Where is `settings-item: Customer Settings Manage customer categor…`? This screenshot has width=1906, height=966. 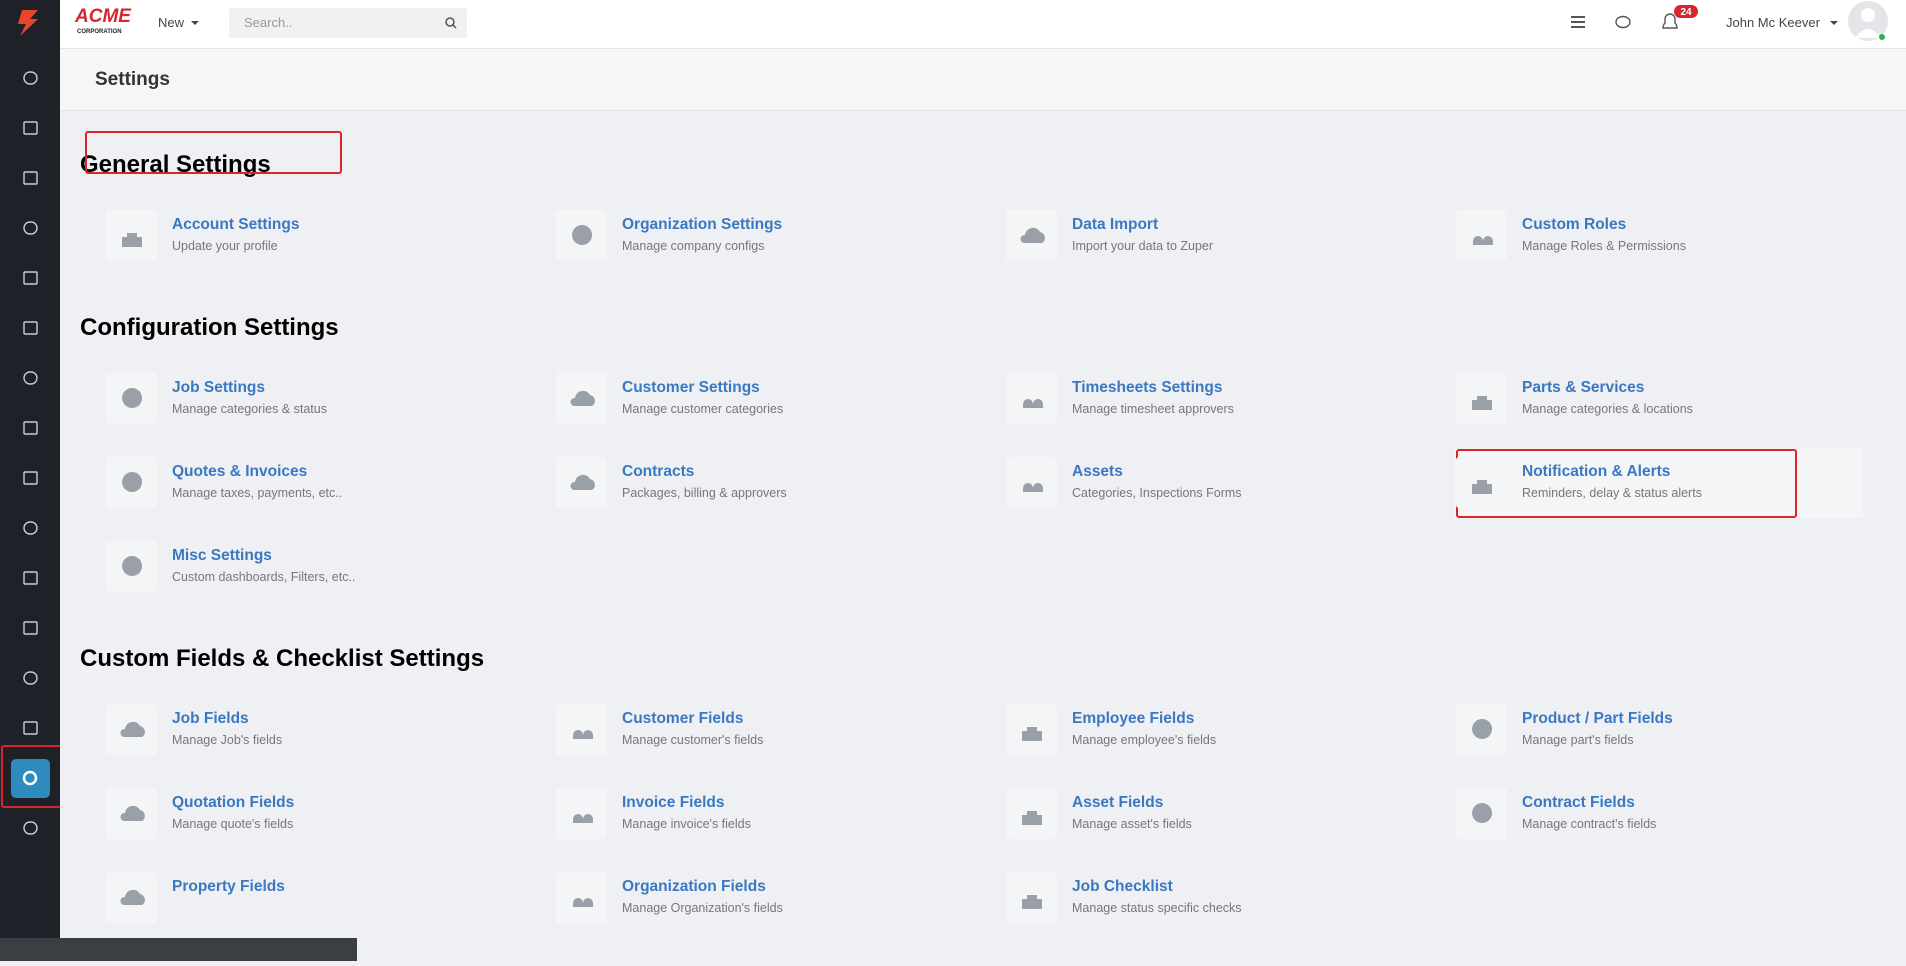
settings-item: Customer Settings Manage customer categor… is located at coordinates (781, 414).